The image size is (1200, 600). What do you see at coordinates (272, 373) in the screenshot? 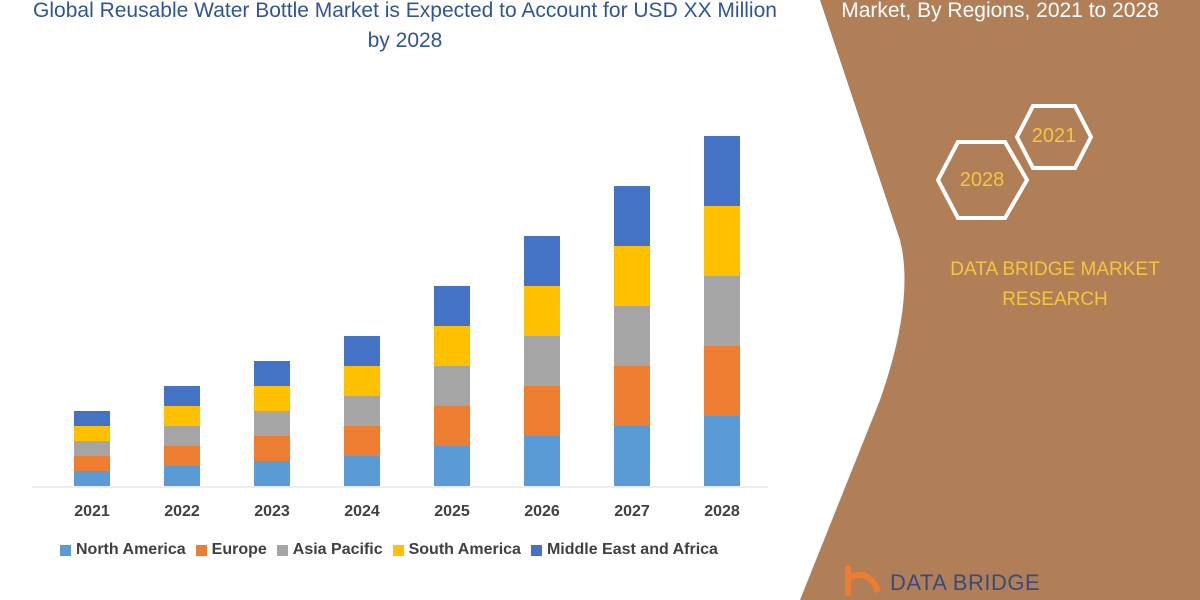
I see `bar-segment-2023-middle-east-and-africa` at bounding box center [272, 373].